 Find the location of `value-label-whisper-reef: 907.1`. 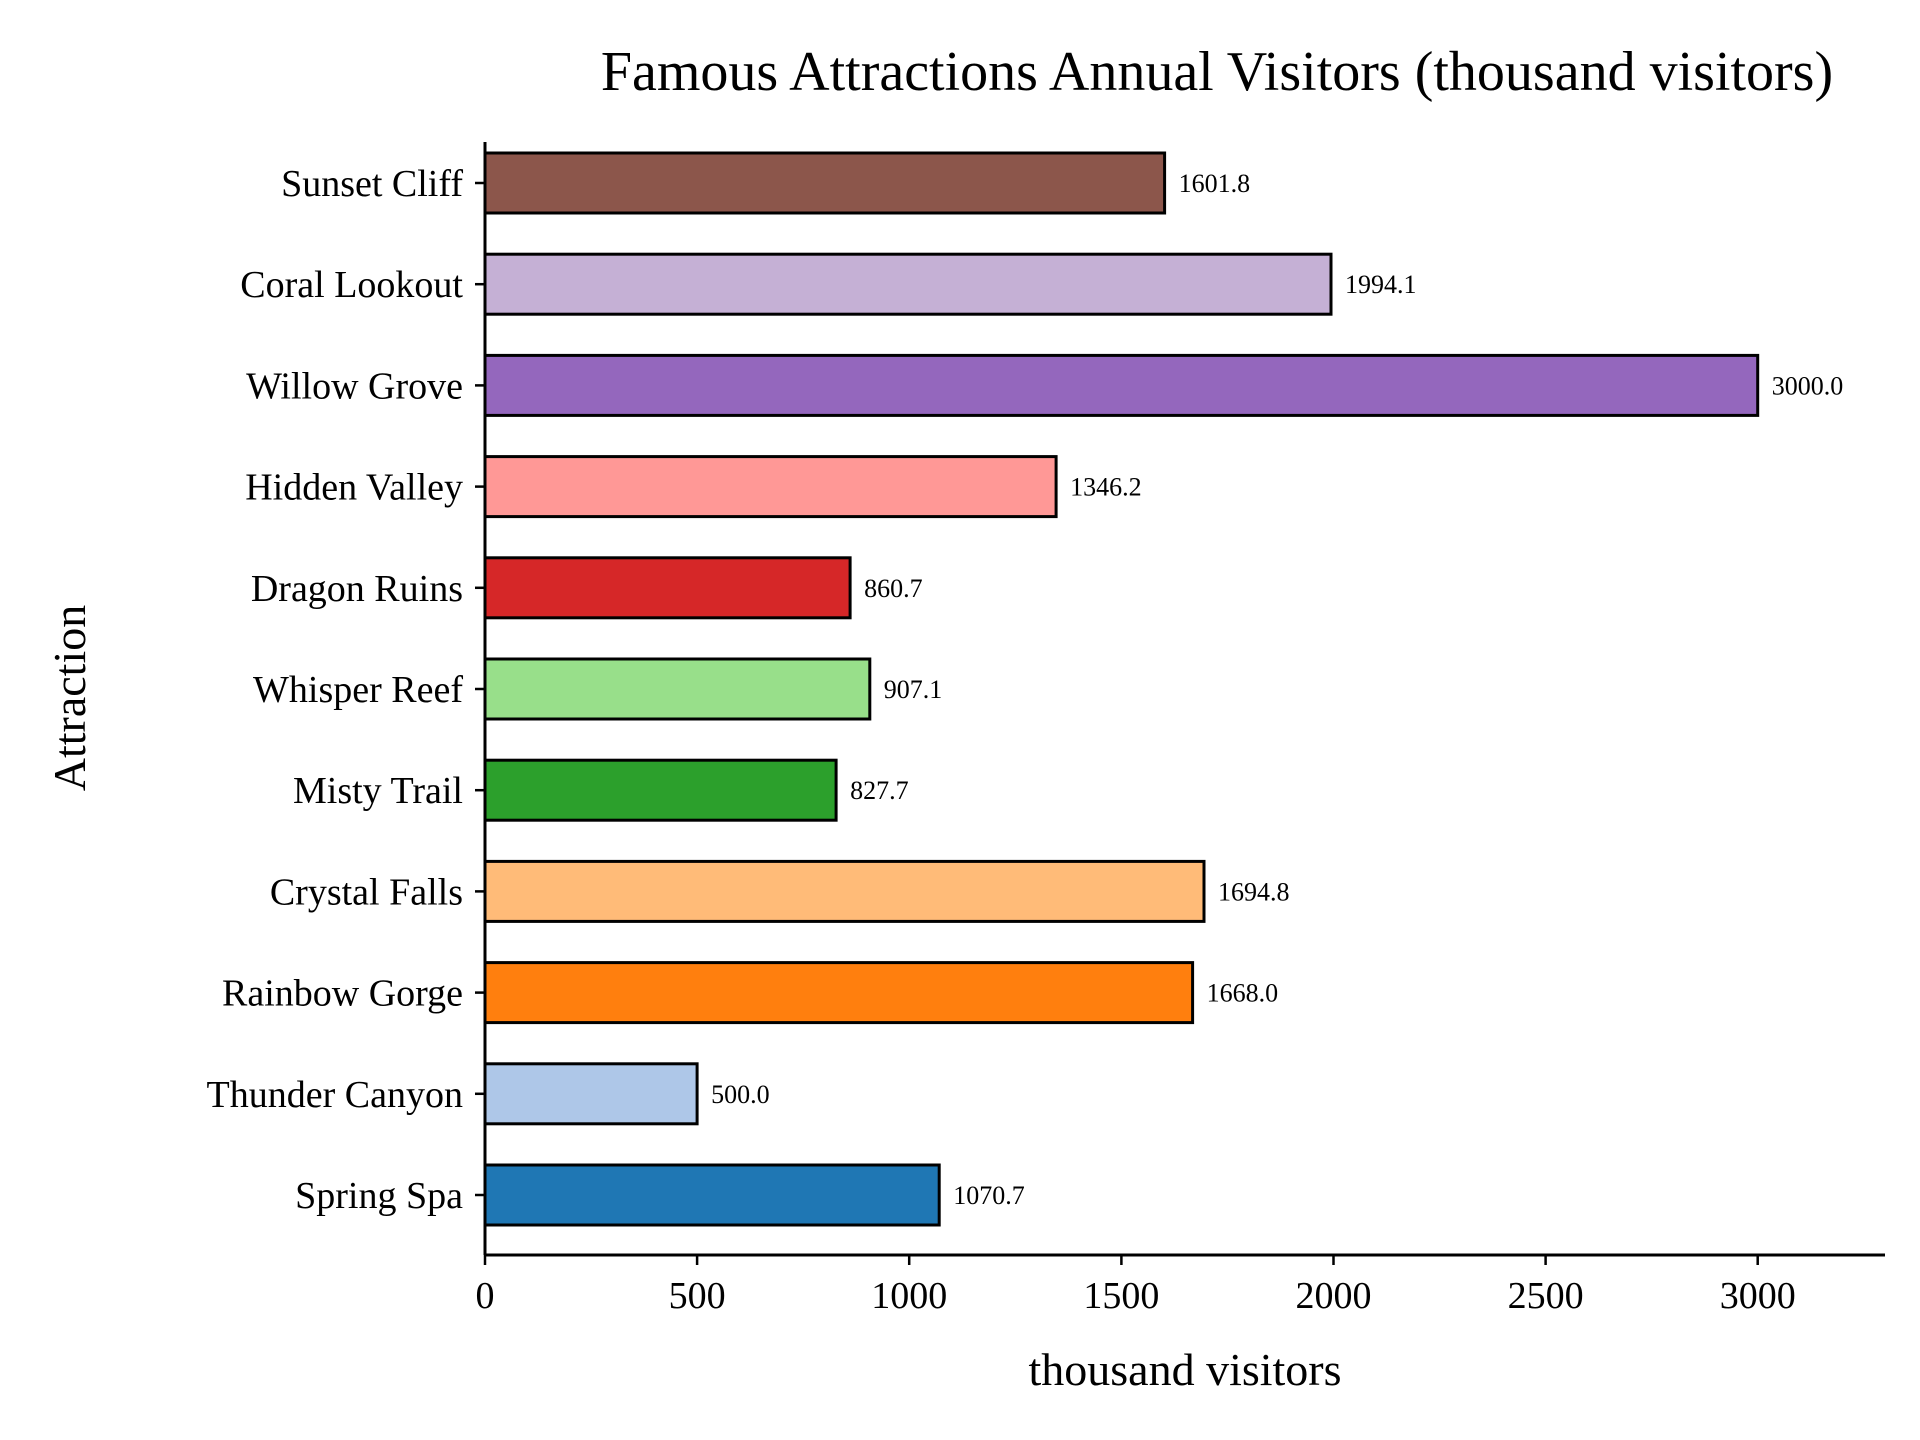

value-label-whisper-reef: 907.1 is located at coordinates (913, 689).